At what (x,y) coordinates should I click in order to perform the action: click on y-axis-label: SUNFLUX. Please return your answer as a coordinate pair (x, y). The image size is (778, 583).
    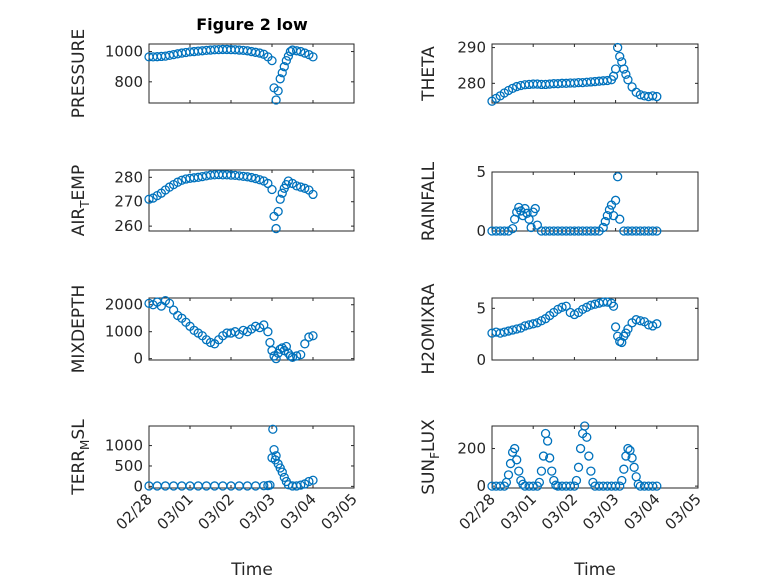
    Looking at the image, I should click on (430, 457).